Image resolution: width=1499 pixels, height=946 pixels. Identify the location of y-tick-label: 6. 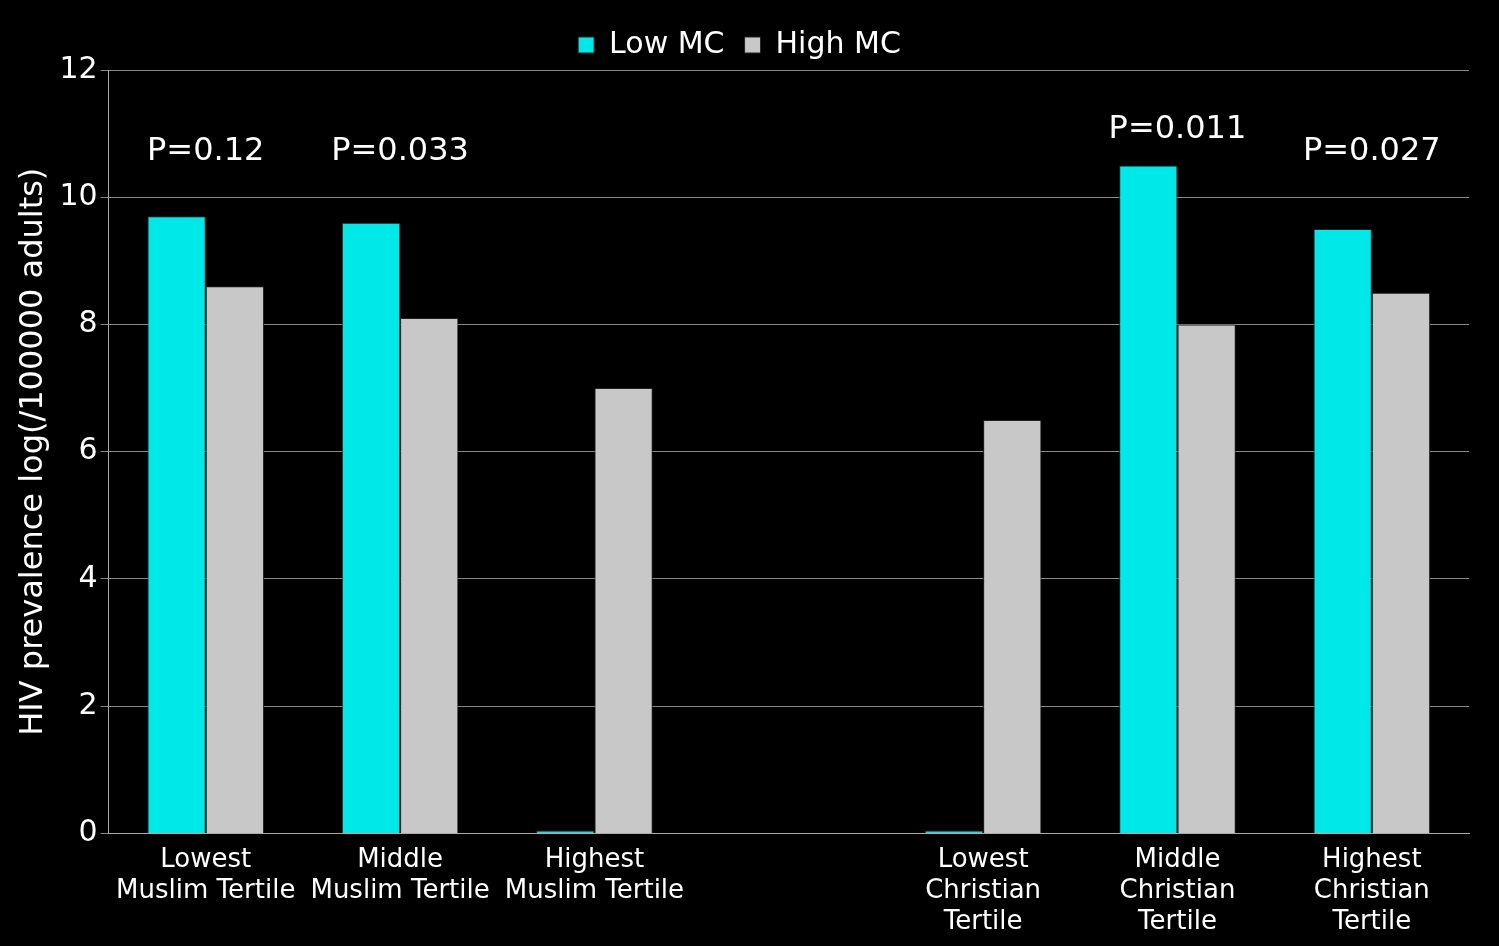
(88, 449).